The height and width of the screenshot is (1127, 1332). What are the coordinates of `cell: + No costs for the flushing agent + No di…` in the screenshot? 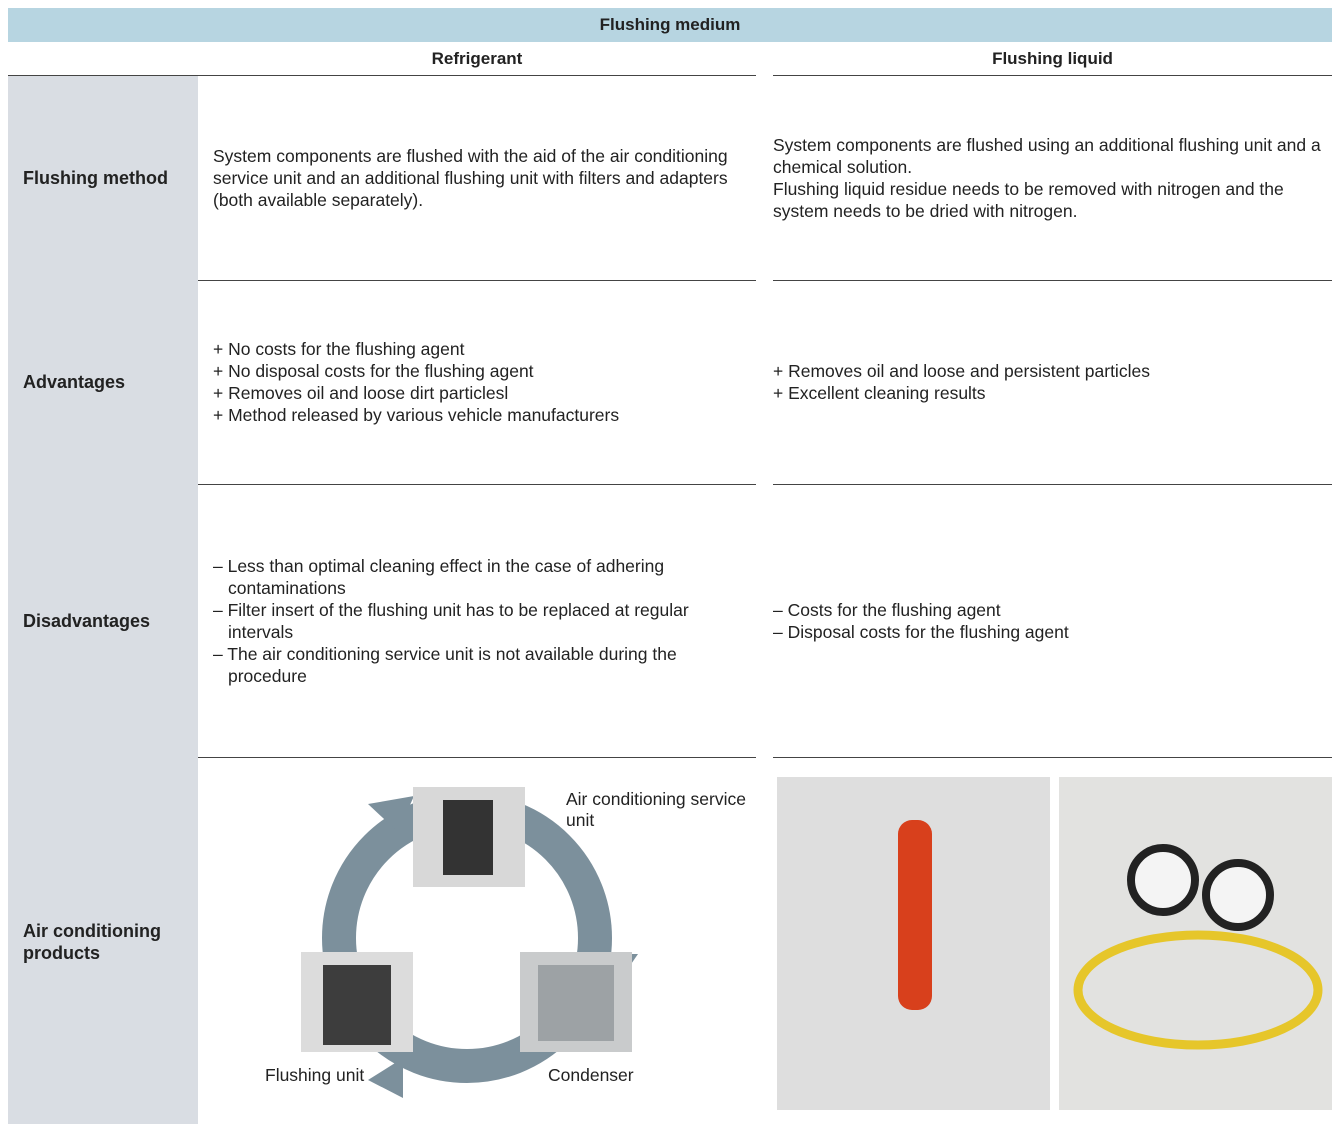 It's located at (478, 382).